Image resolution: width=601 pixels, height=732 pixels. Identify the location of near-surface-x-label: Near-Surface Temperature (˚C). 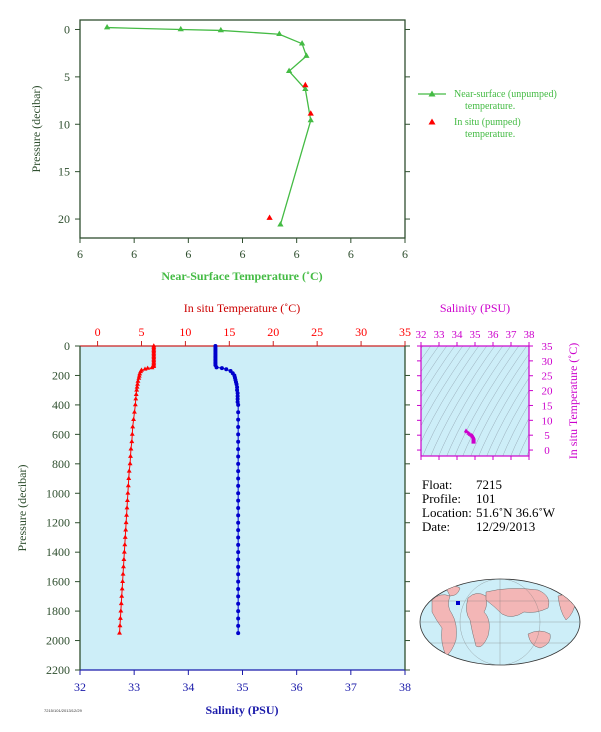
(241, 276).